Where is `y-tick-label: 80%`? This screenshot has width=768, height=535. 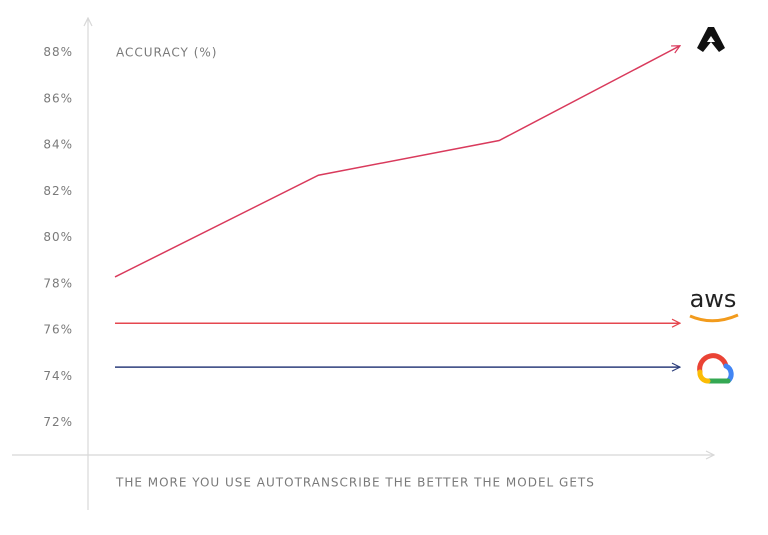 y-tick-label: 80% is located at coordinates (58, 237).